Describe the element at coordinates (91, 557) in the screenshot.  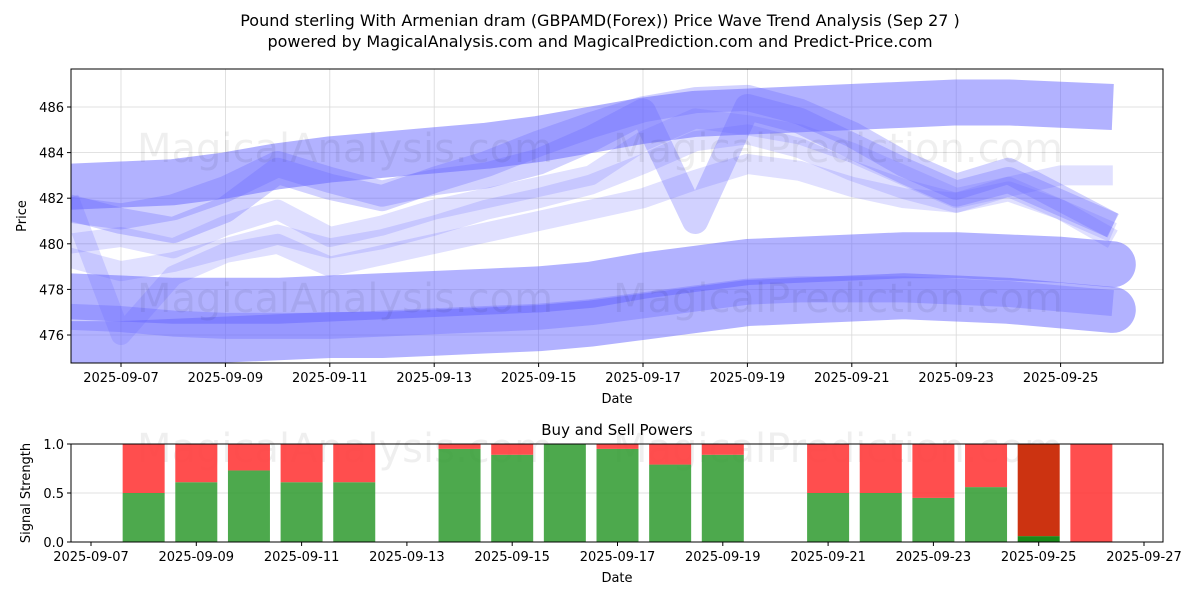
I see `signal-x-tick-label: 2025-09-07` at that location.